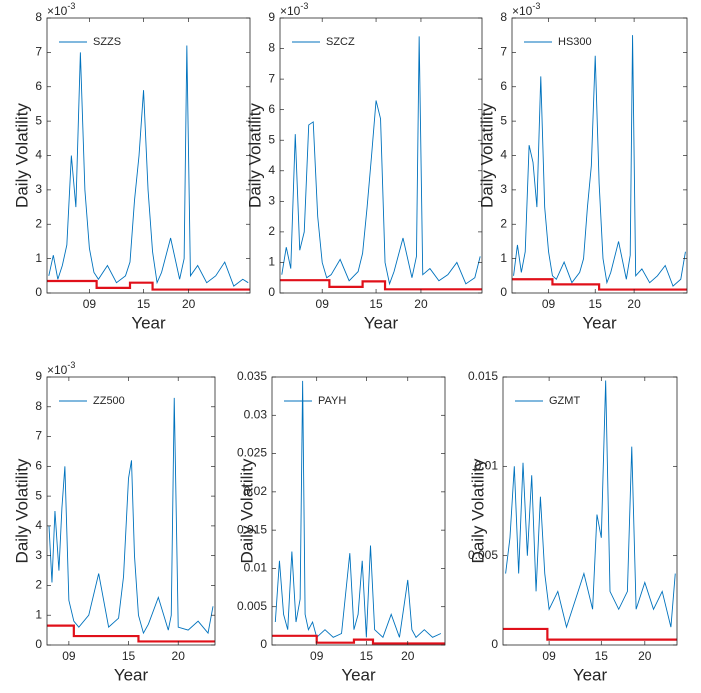 The image size is (701, 693). I want to click on y-tick-label: 9, so click(271, 17).